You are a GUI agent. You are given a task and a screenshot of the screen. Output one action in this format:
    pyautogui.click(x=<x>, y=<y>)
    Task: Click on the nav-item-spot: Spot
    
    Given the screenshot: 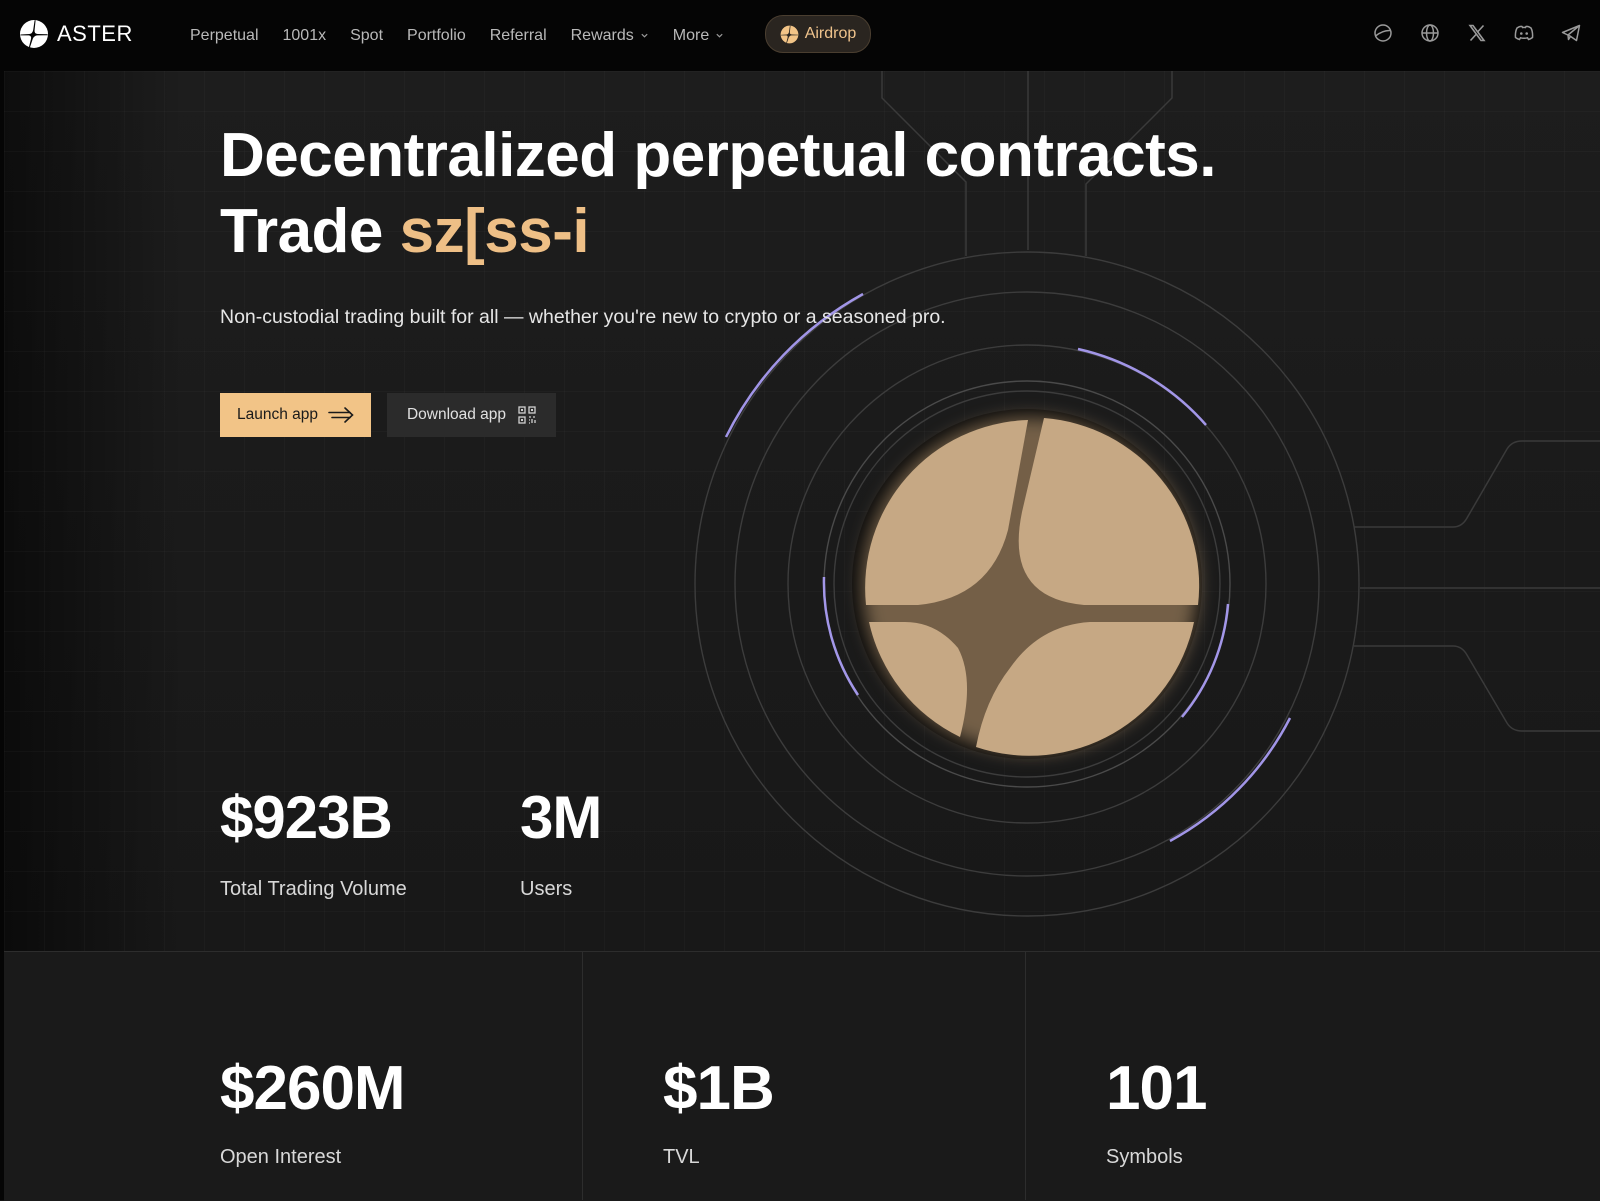 What is the action you would take?
    pyautogui.click(x=366, y=36)
    